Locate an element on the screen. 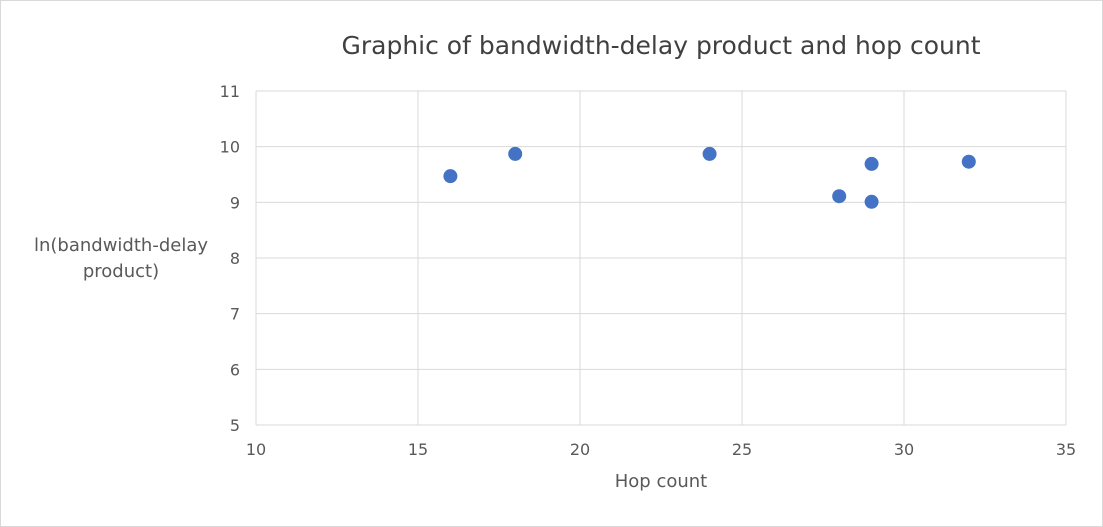 The height and width of the screenshot is (527, 1103). x-tick-label: 20 is located at coordinates (580, 449).